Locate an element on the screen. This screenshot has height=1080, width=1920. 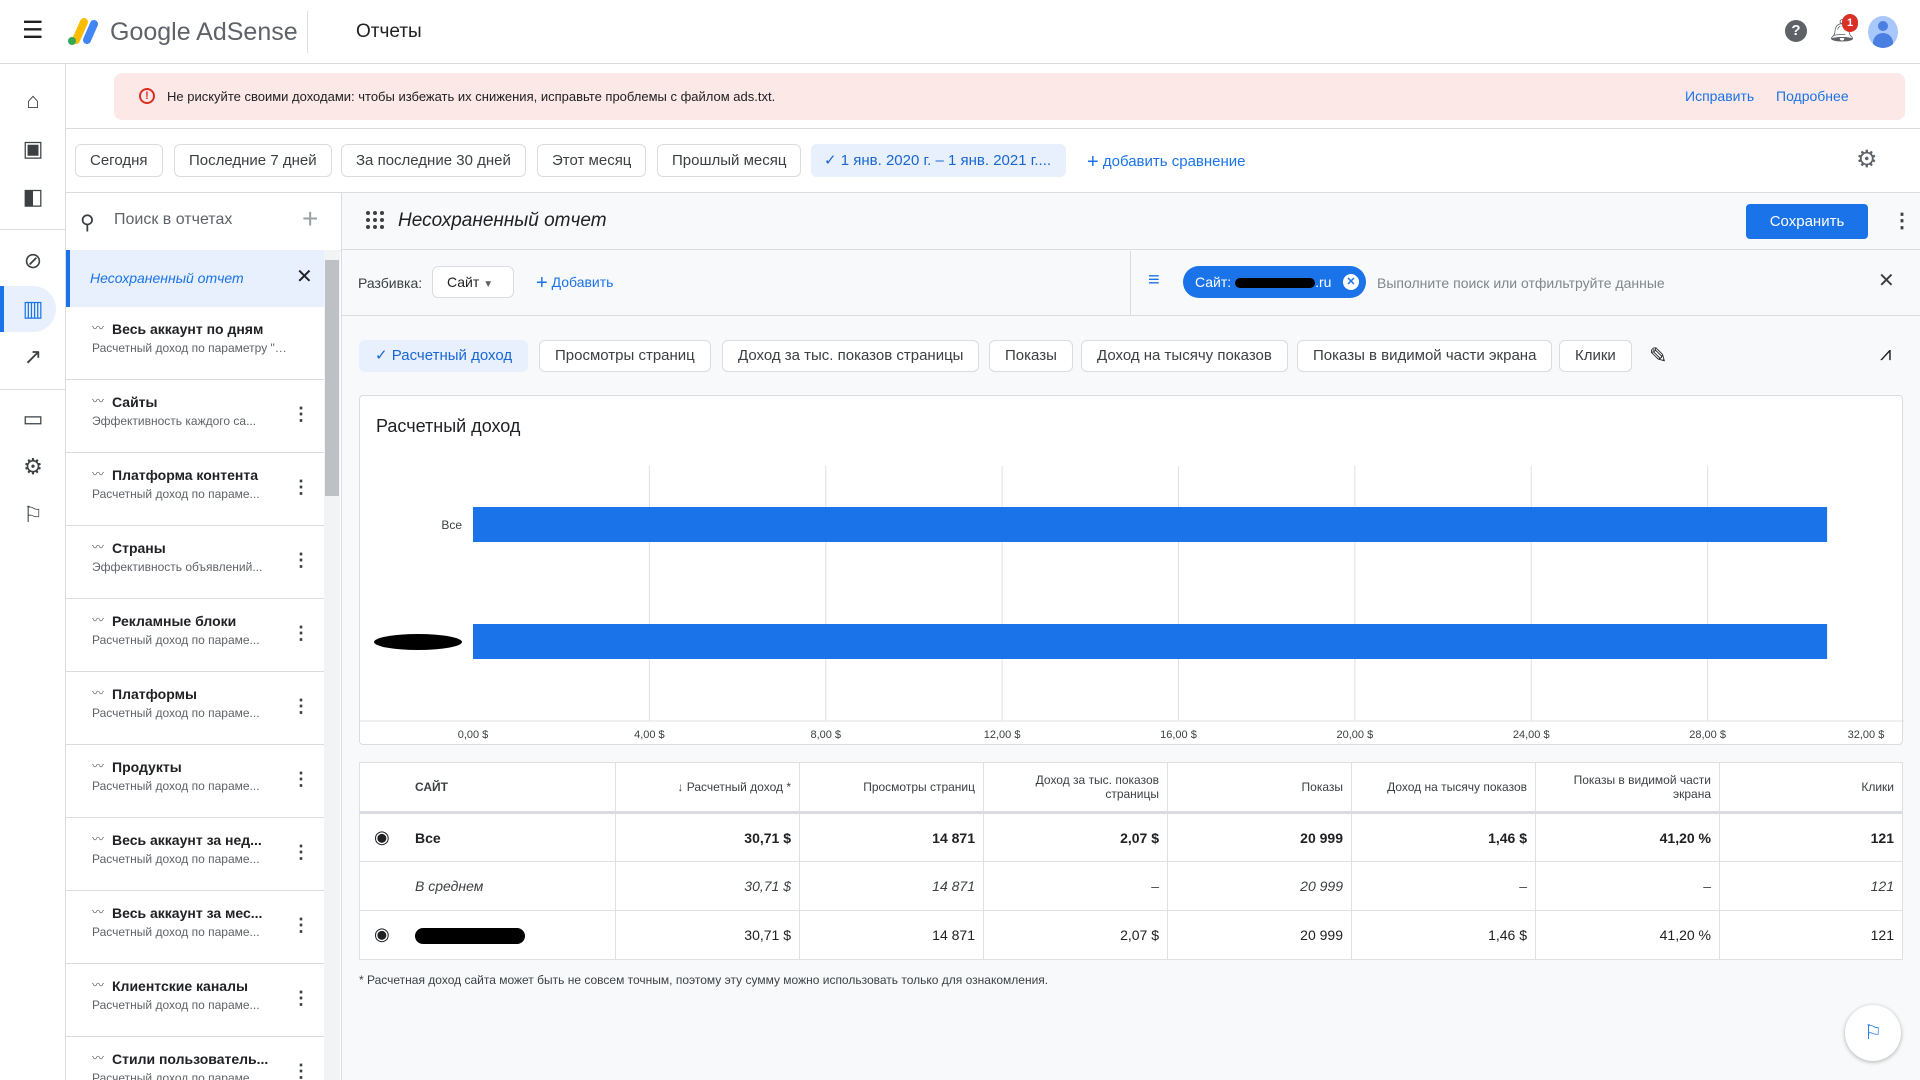
metric-chip: Показы в видимой части экрана is located at coordinates (1425, 356).